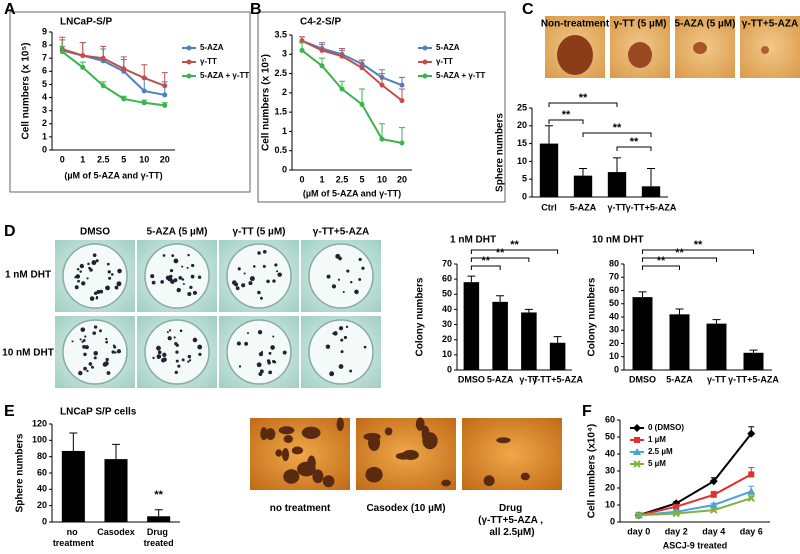 Image resolution: width=800 pixels, height=554 pixels. What do you see at coordinates (73, 537) in the screenshot?
I see `x-tick-label: no treatment` at bounding box center [73, 537].